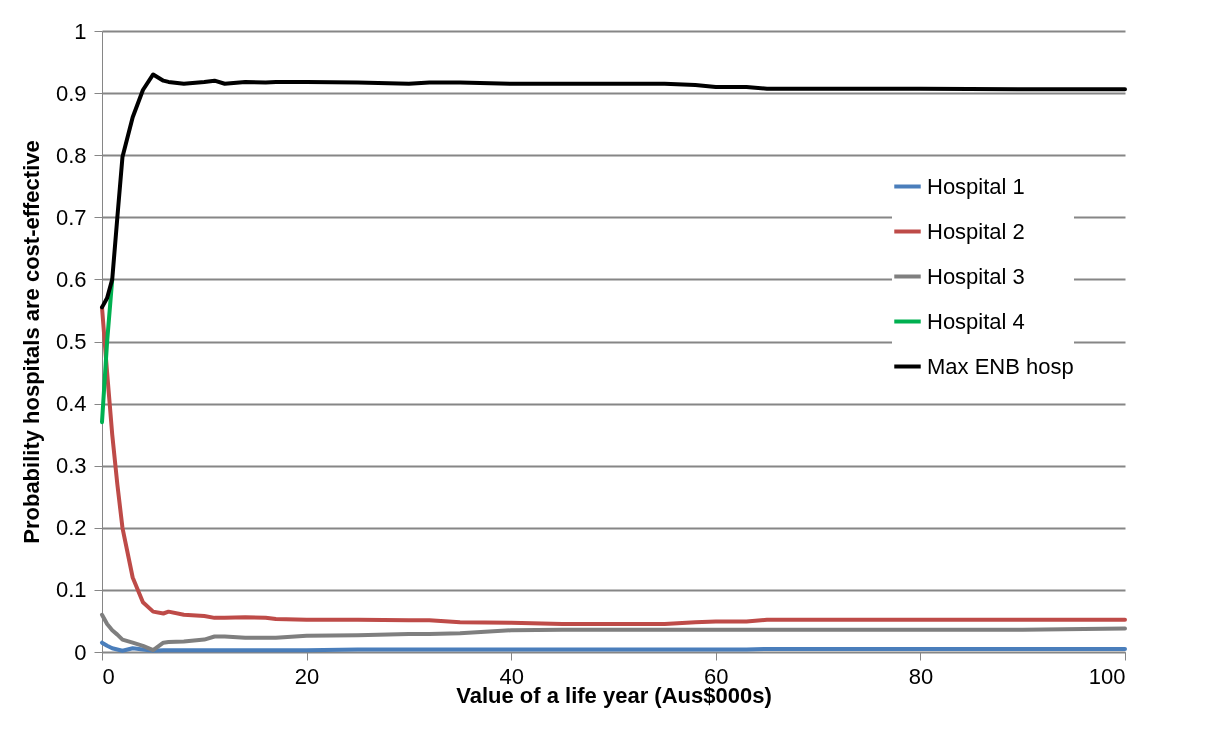  What do you see at coordinates (71, 404) in the screenshot?
I see `y-tick-label: 0.4` at bounding box center [71, 404].